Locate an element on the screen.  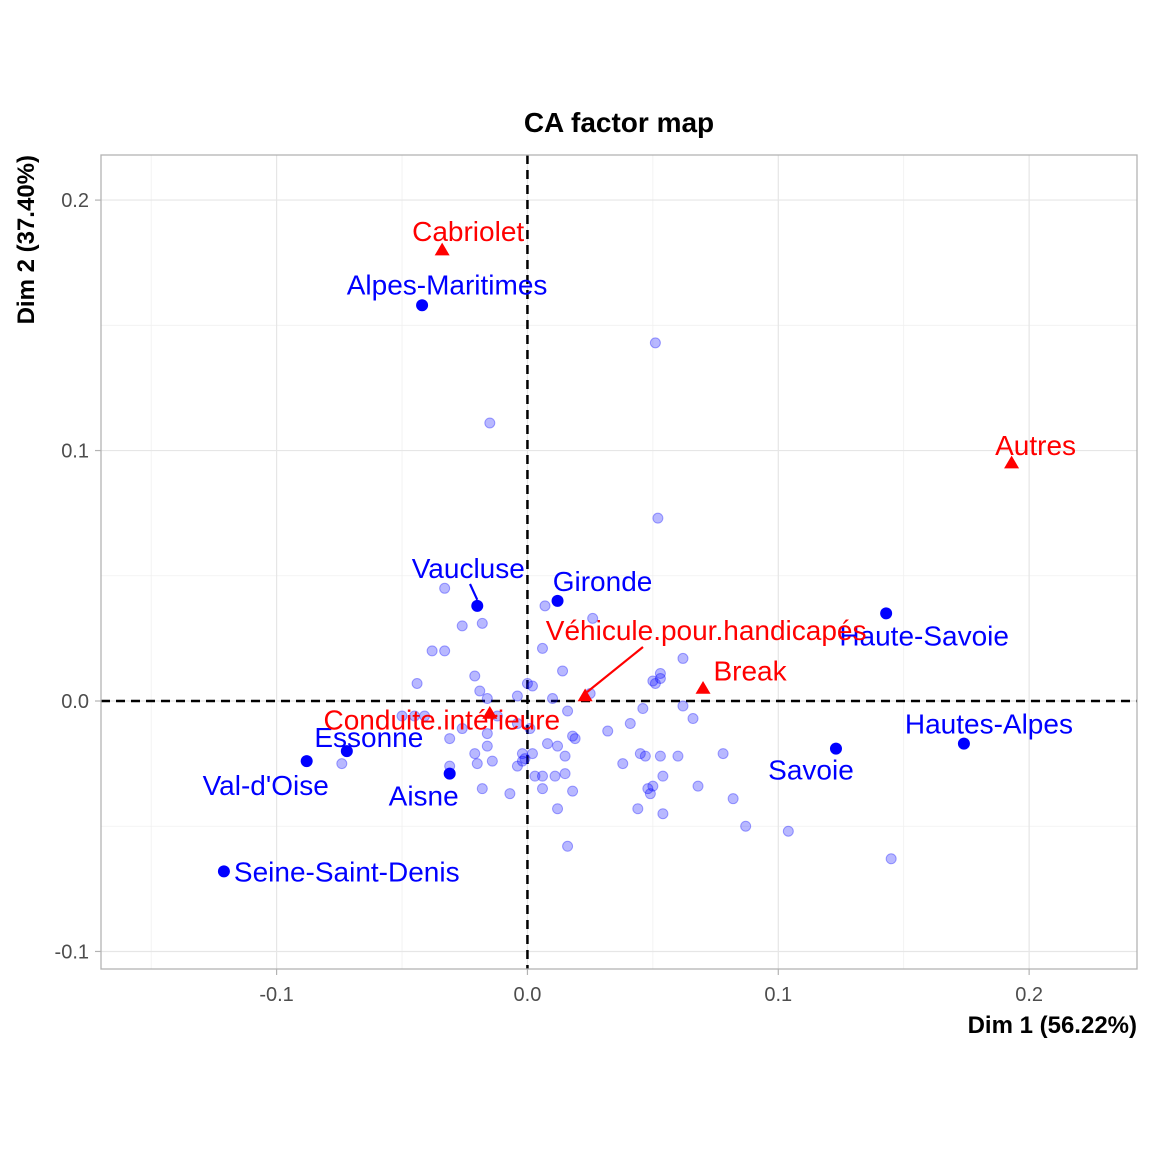
y-tick-label: 0.1 is located at coordinates (75, 452).